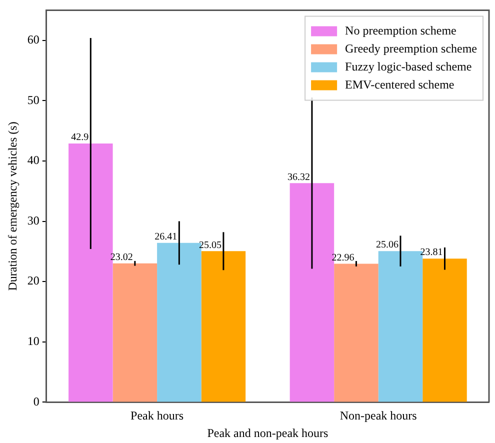 The height and width of the screenshot is (443, 495). What do you see at coordinates (12, 206) in the screenshot?
I see `y-axis-title: Duration of emergency vehicles (s)` at bounding box center [12, 206].